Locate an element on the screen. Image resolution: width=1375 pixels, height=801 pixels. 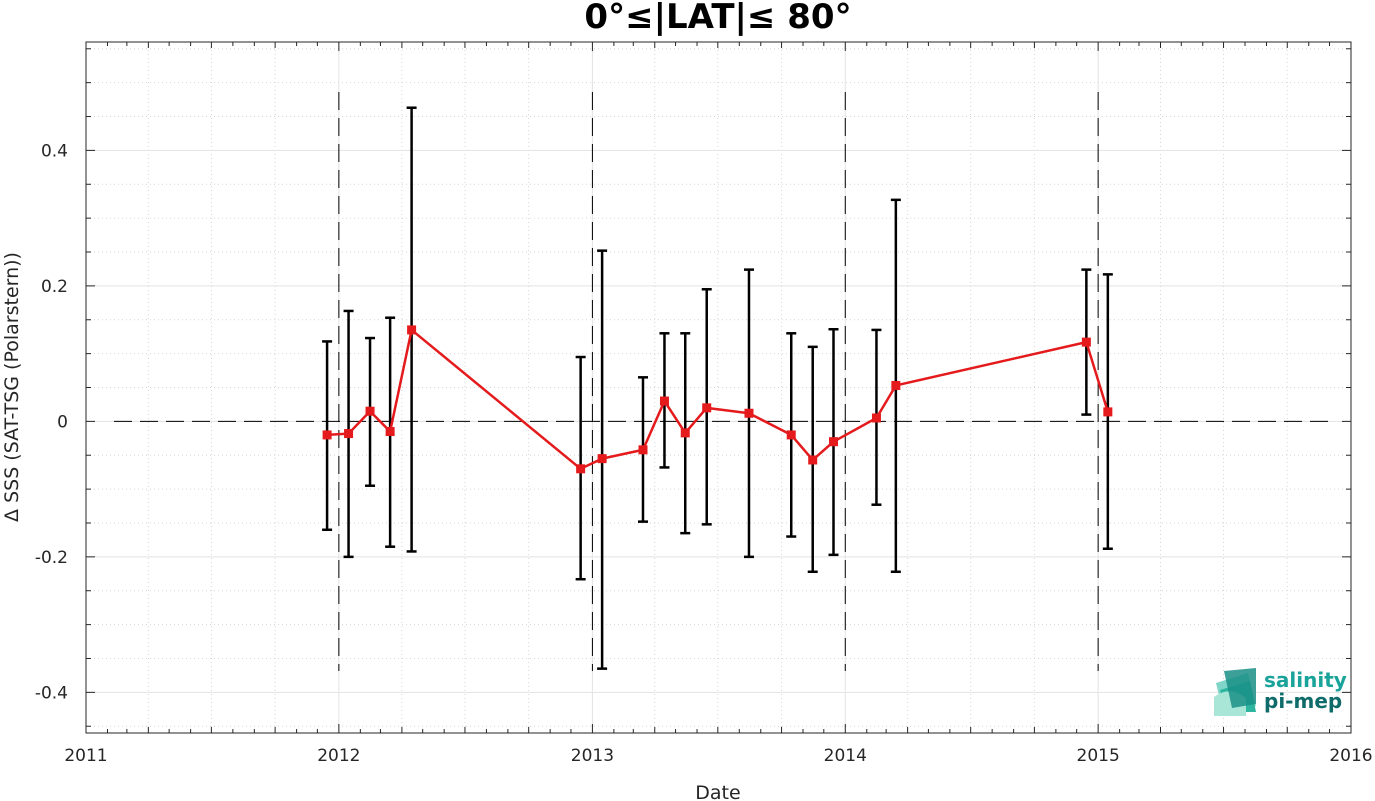
y-axis-label: Δ SSS (SAT-TSG (Polarstern)) is located at coordinates (12, 387).